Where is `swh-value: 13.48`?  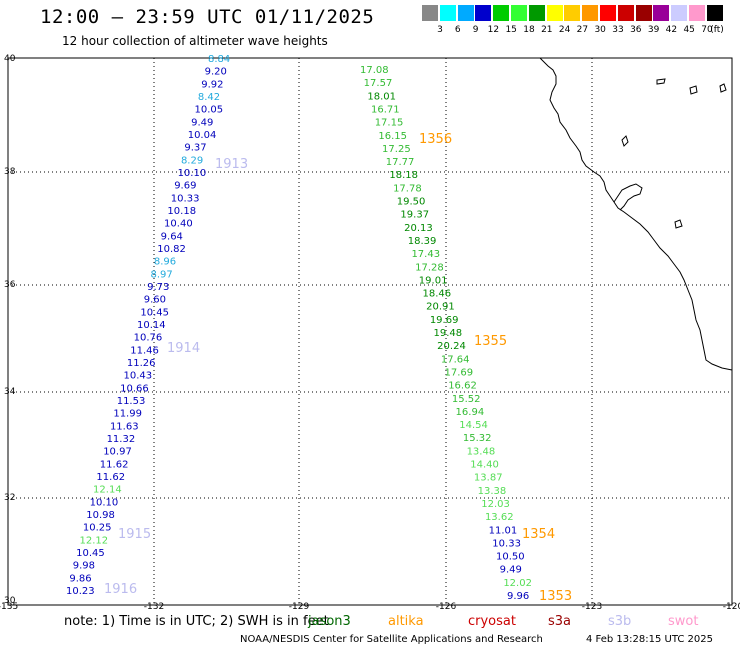
swh-value: 13.48 is located at coordinates (481, 451).